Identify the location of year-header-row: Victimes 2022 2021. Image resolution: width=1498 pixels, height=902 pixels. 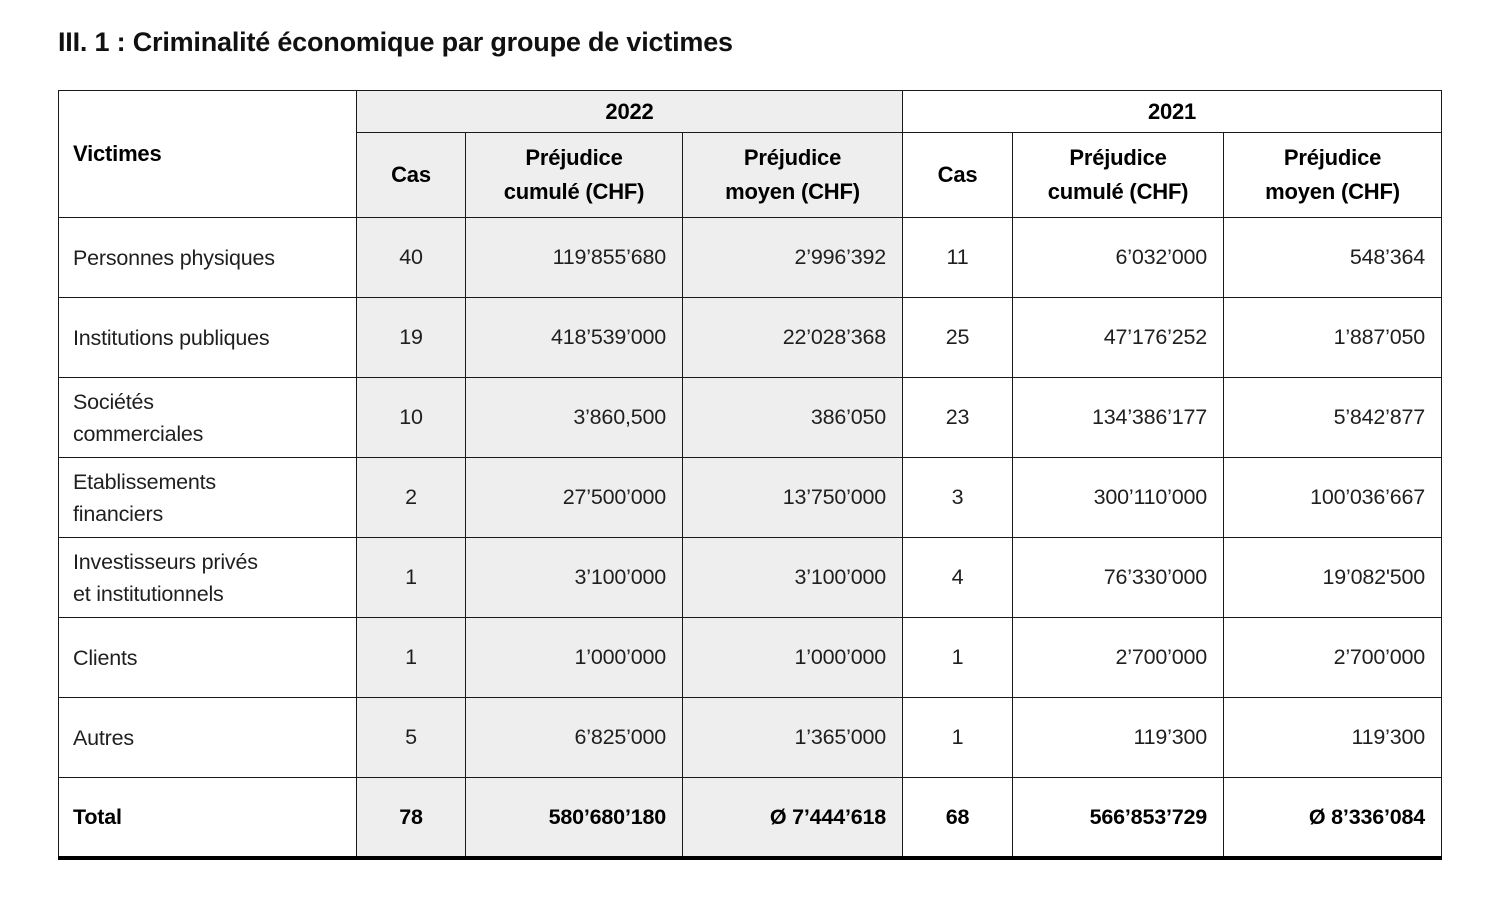
(750, 154).